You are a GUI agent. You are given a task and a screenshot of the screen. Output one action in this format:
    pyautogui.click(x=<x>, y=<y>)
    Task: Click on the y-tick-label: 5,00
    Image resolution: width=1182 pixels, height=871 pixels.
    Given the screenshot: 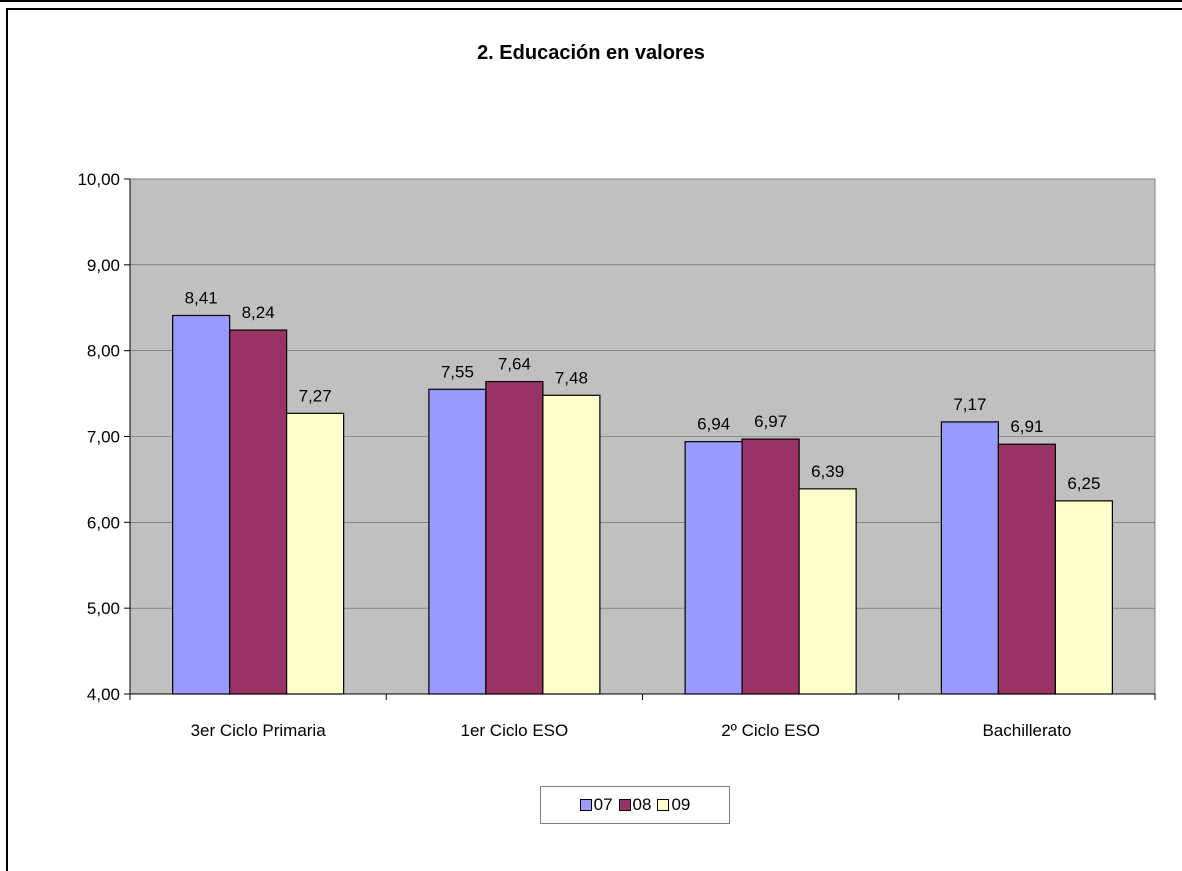 What is the action you would take?
    pyautogui.click(x=103, y=608)
    